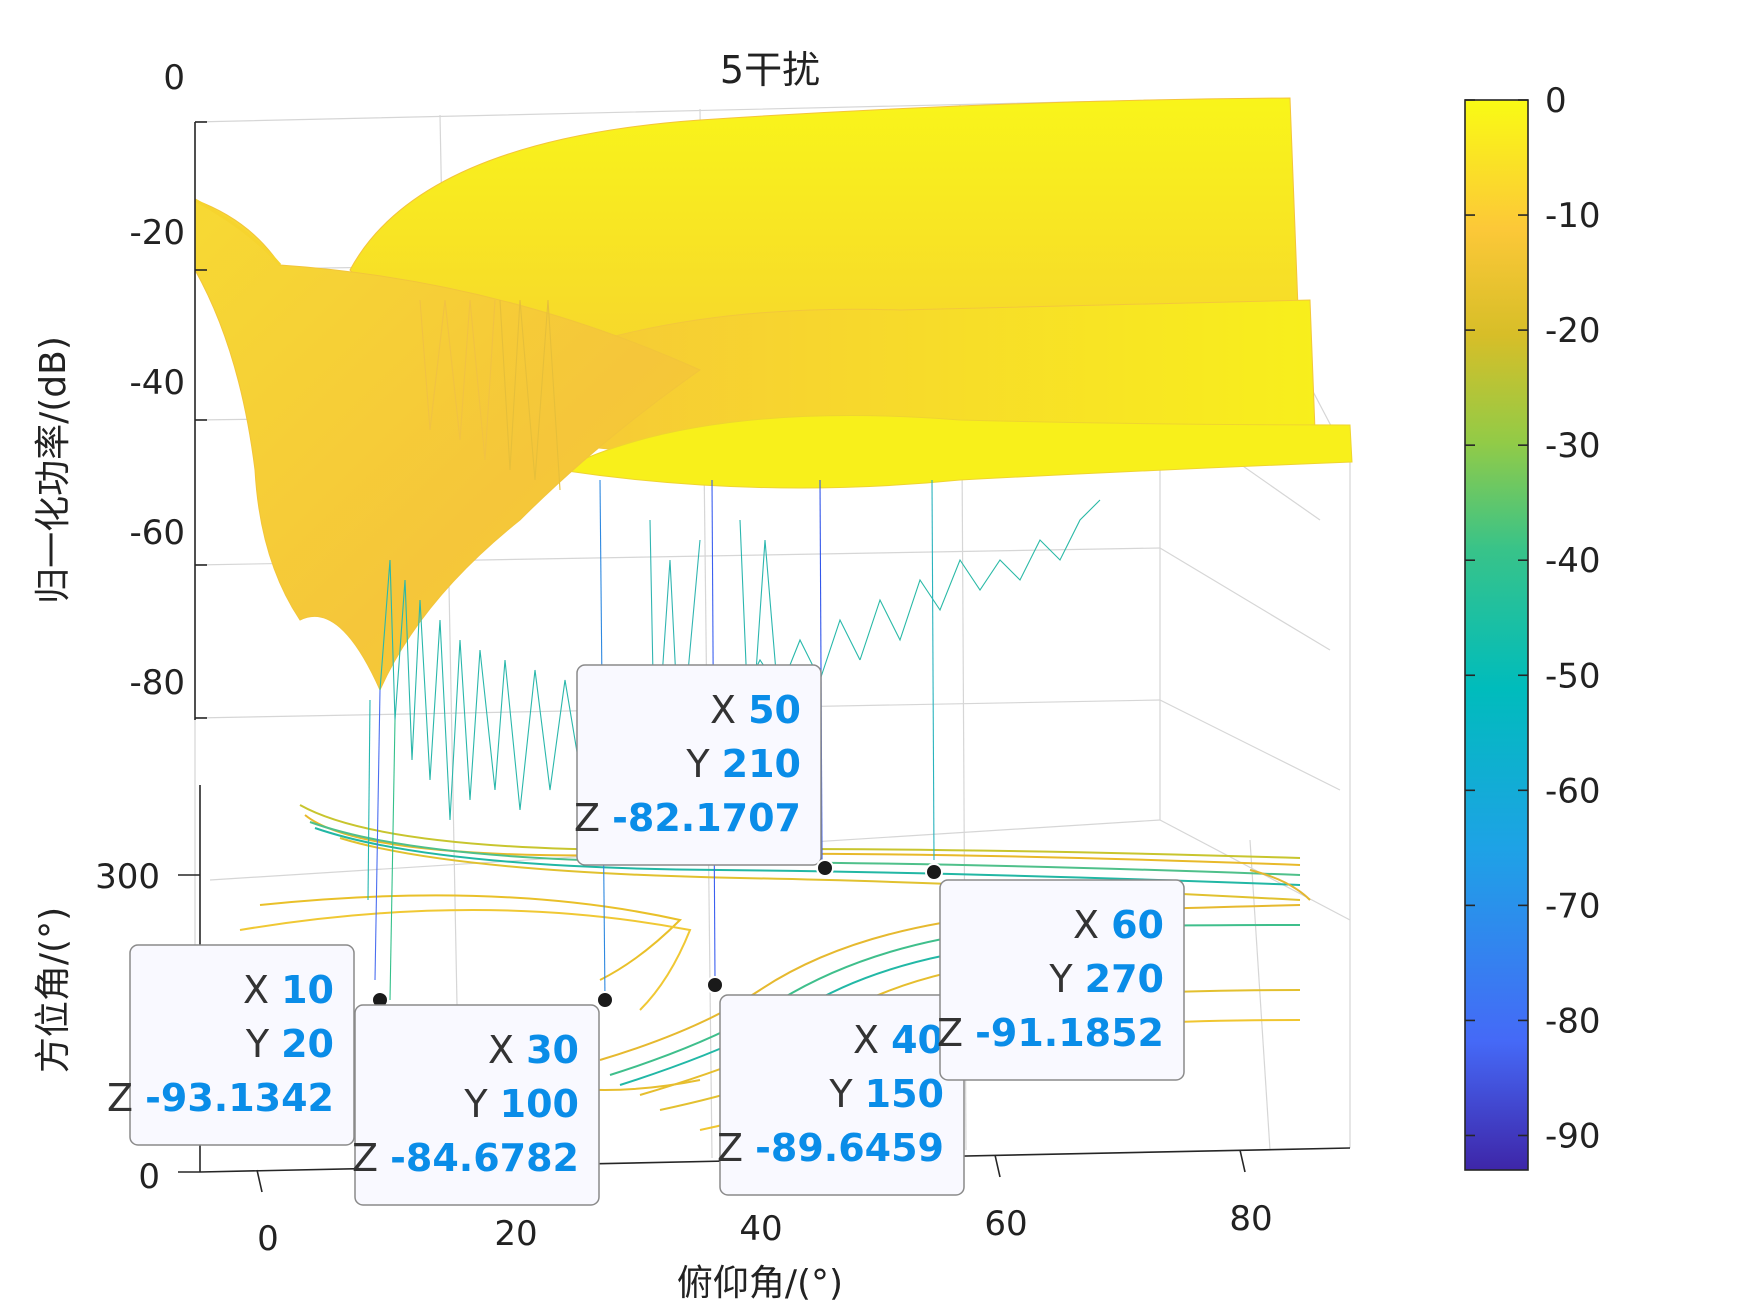 This screenshot has height=1313, width=1750. I want to click on datatip-row: Z -89.6459, so click(830, 1148).